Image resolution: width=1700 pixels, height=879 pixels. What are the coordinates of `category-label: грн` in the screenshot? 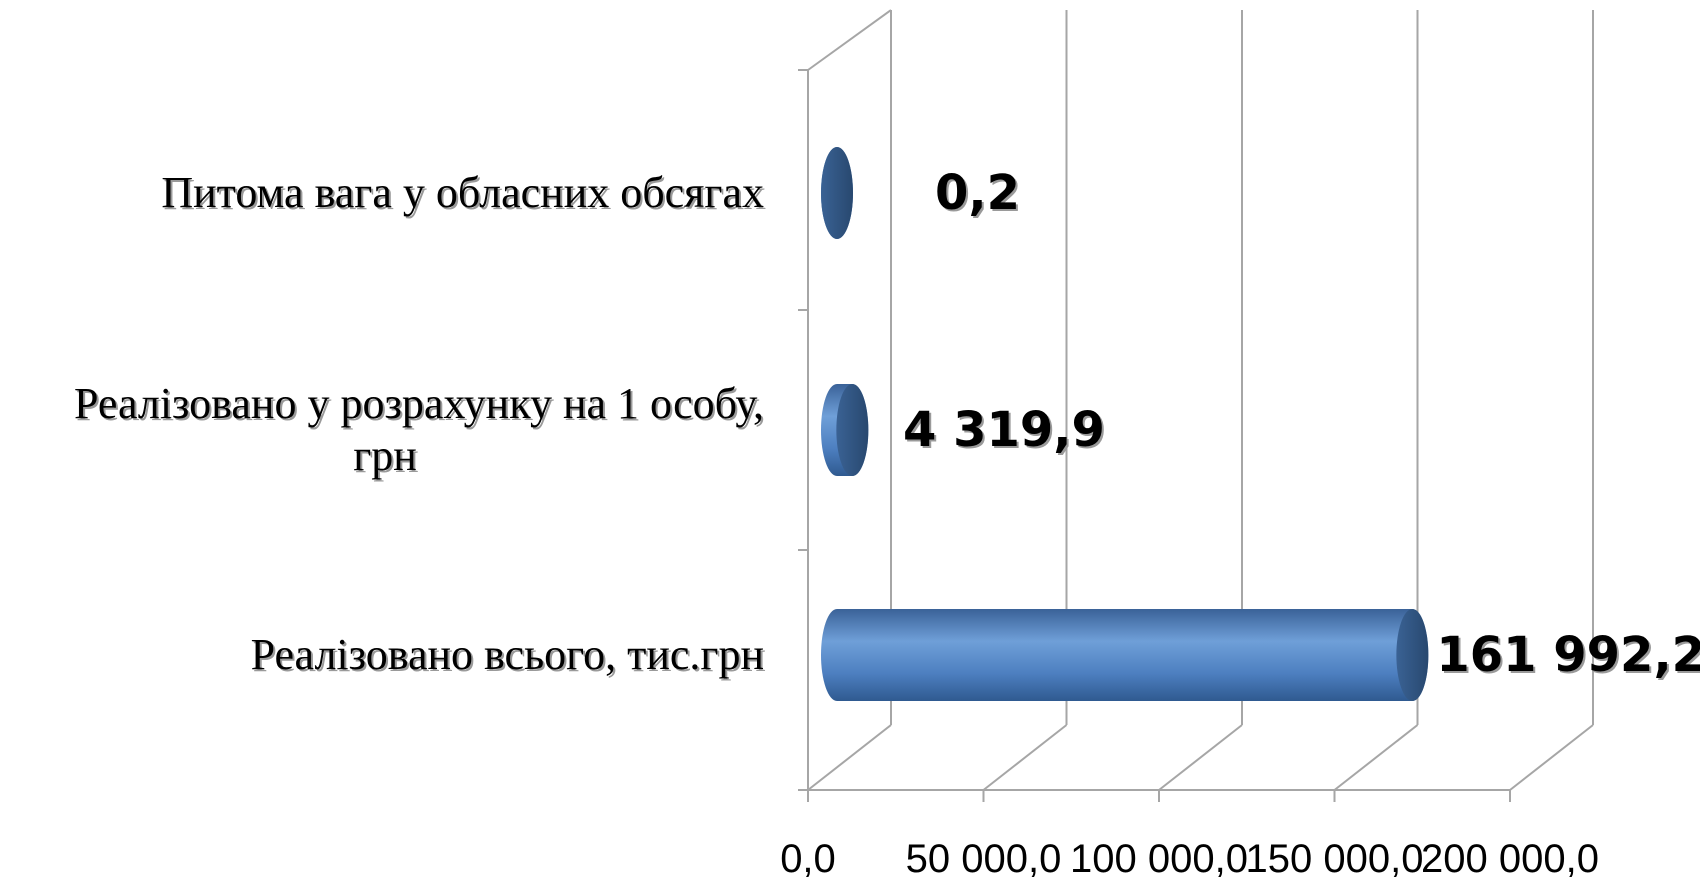 It's located at (385, 455).